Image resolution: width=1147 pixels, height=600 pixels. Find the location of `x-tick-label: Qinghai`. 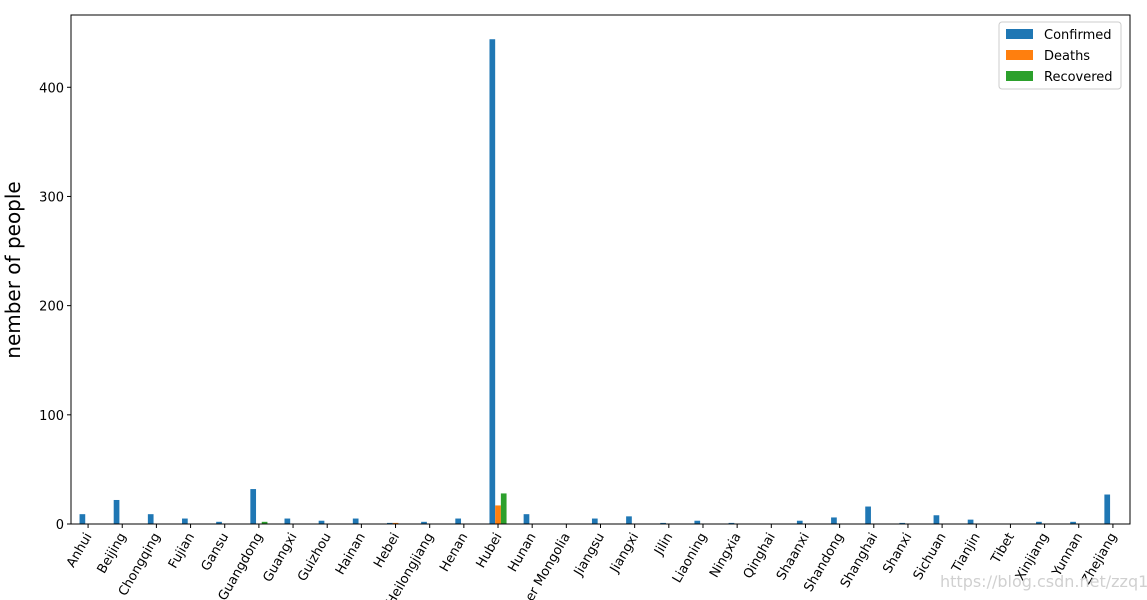

x-tick-label: Qinghai is located at coordinates (760, 556).